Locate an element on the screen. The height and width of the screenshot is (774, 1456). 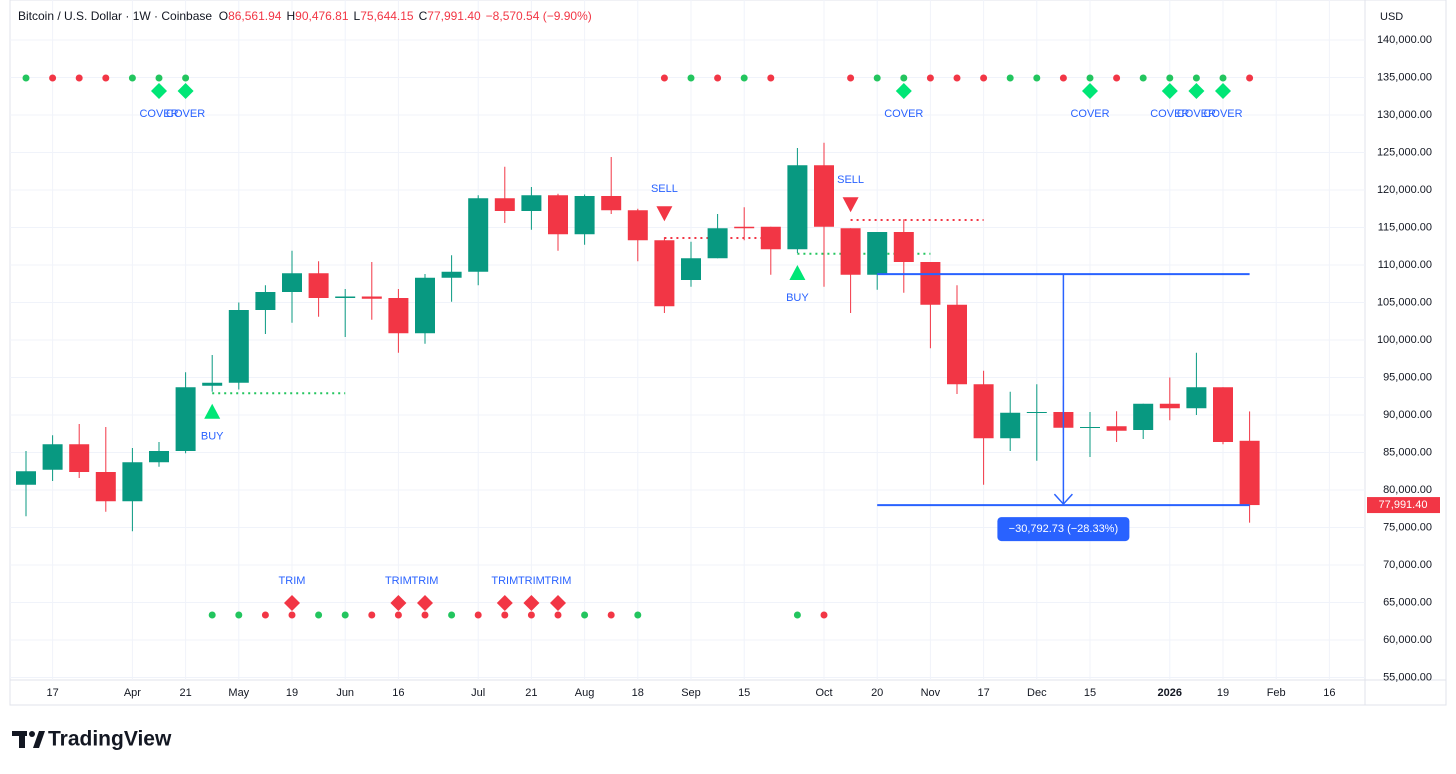
x-tick-label: Aug is located at coordinates (585, 693).